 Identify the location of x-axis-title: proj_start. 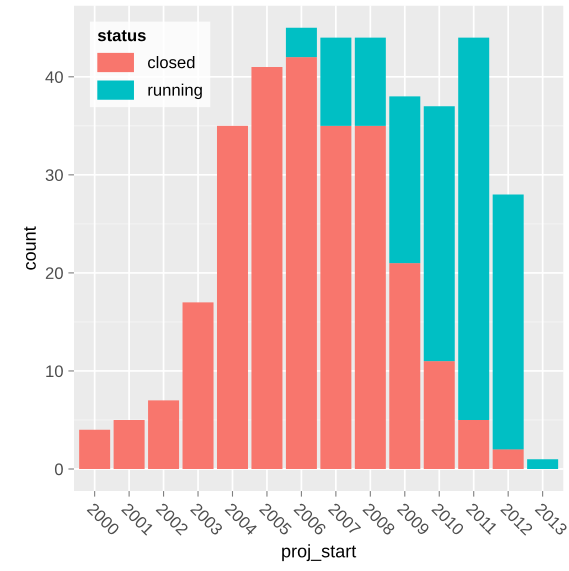
(319, 553).